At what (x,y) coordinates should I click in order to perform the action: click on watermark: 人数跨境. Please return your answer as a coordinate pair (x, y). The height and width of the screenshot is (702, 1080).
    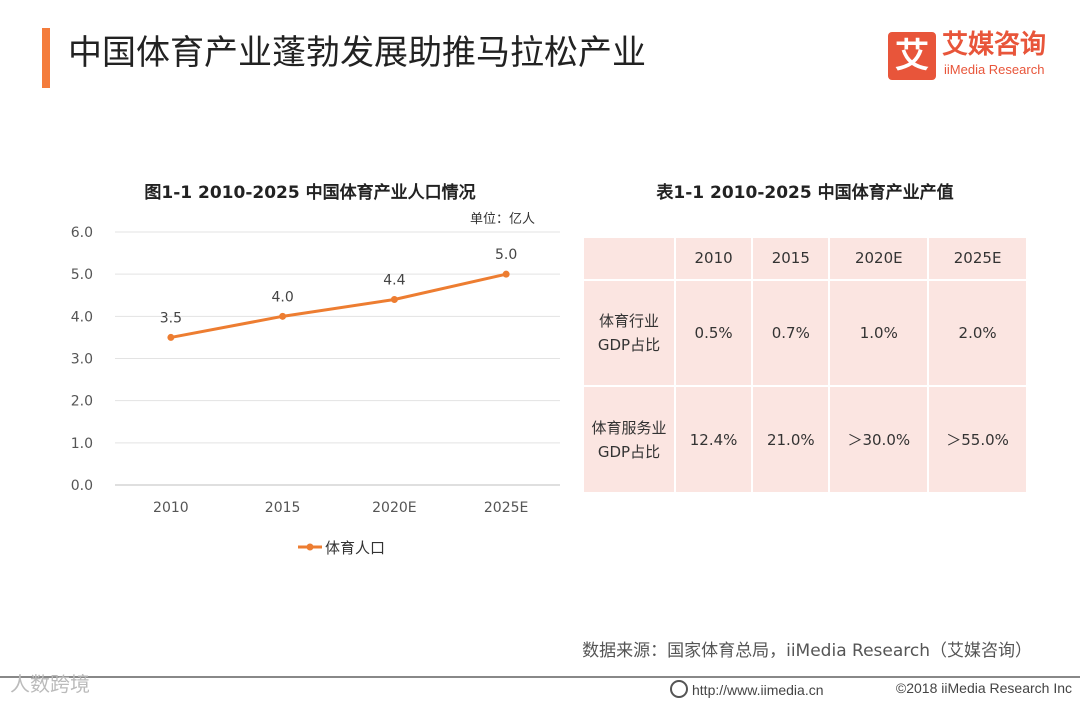
    Looking at the image, I should click on (50, 684).